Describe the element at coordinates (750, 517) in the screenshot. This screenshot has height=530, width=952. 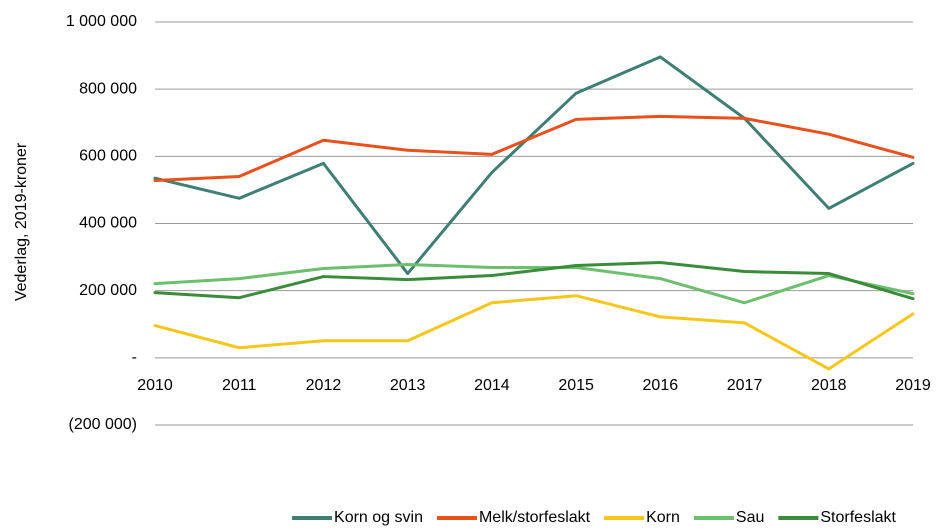
I see `legend-label: Sau` at that location.